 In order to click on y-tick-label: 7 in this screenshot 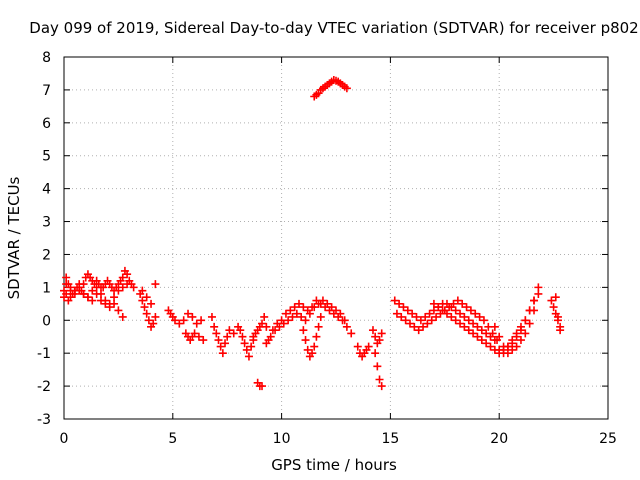, I will do `click(46, 91)`.